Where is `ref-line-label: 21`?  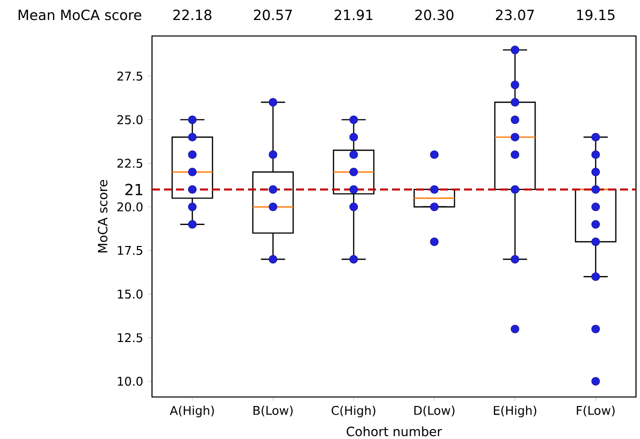
ref-line-label: 21 is located at coordinates (133, 190).